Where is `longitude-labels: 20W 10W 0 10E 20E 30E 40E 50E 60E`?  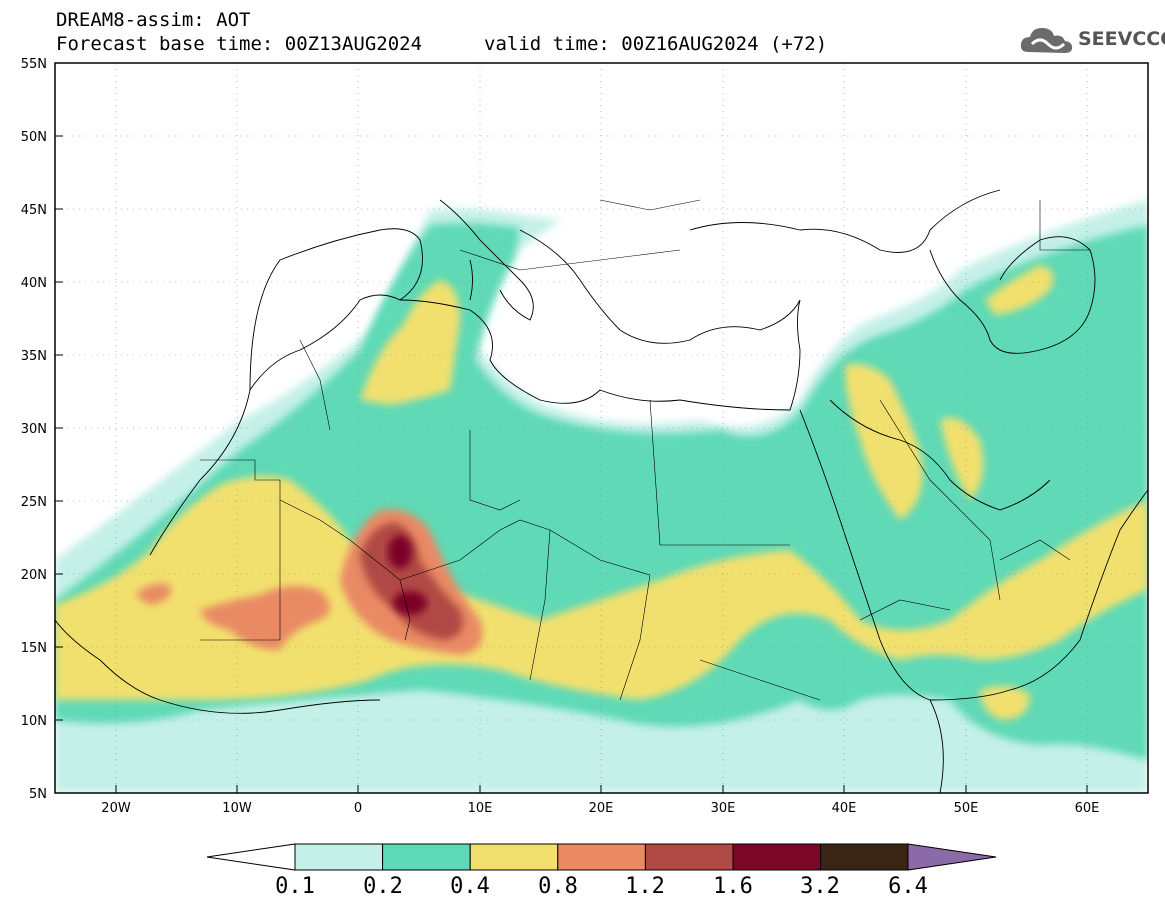
longitude-labels: 20W 10W 0 10E 20E 30E 40E 50E 60E is located at coordinates (600, 808).